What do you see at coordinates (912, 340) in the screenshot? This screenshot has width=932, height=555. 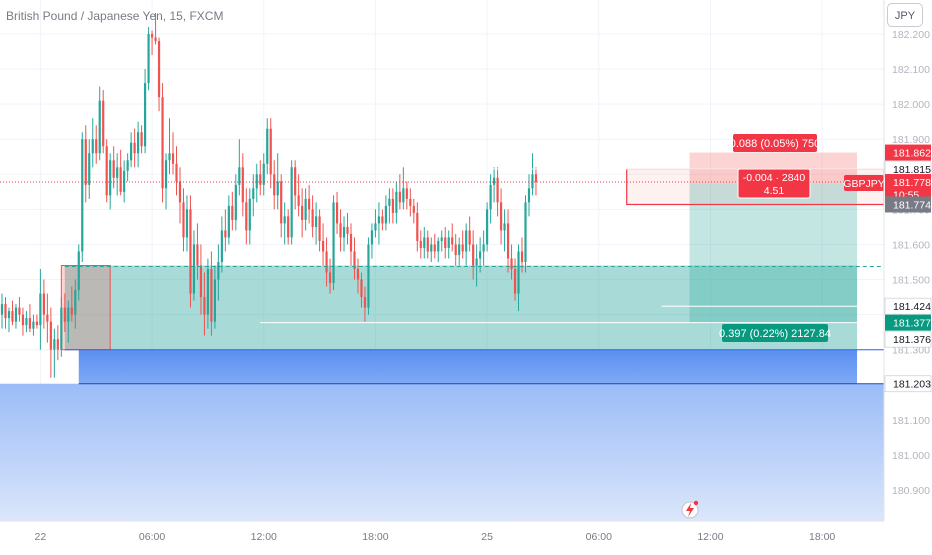 I see `price-label: 181.376` at bounding box center [912, 340].